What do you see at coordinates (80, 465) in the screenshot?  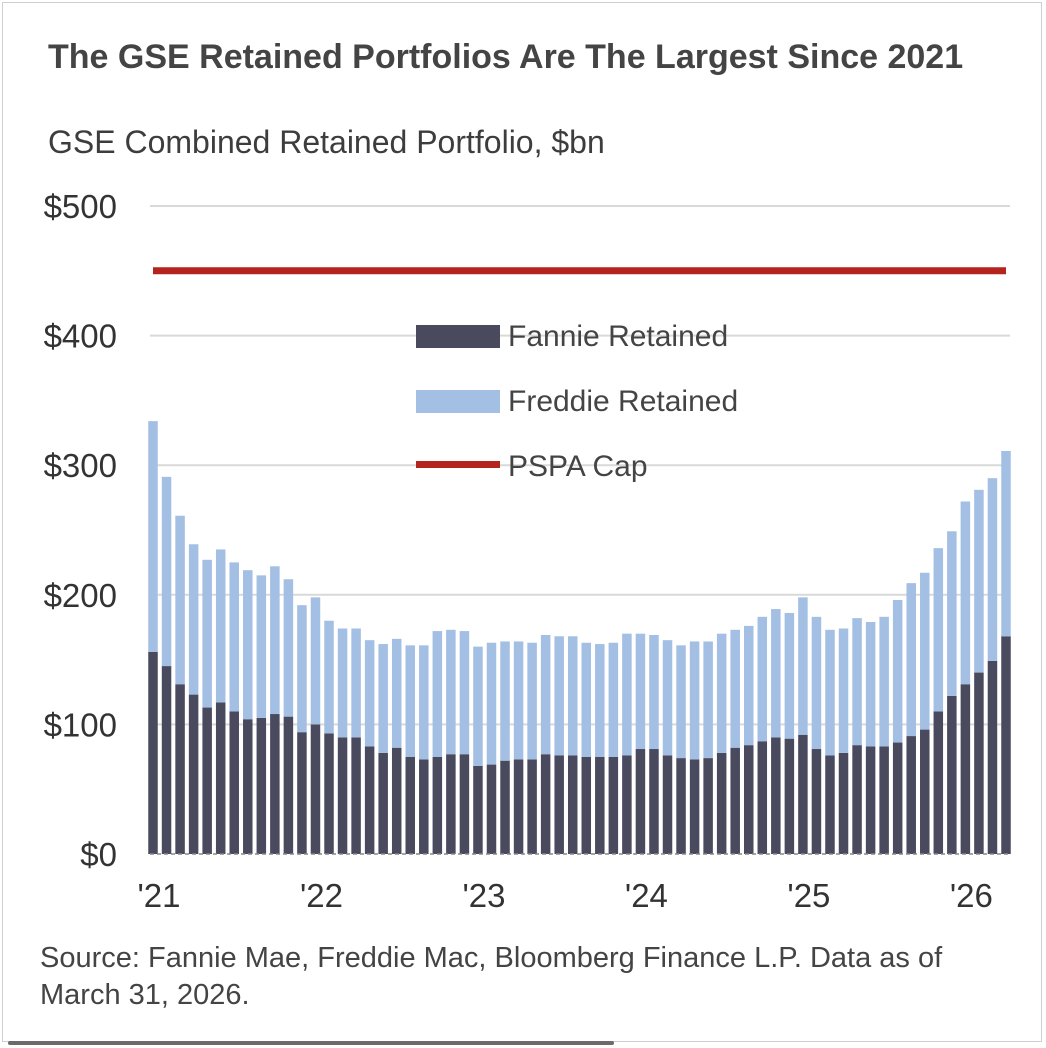 I see `y-tick-label: $300` at bounding box center [80, 465].